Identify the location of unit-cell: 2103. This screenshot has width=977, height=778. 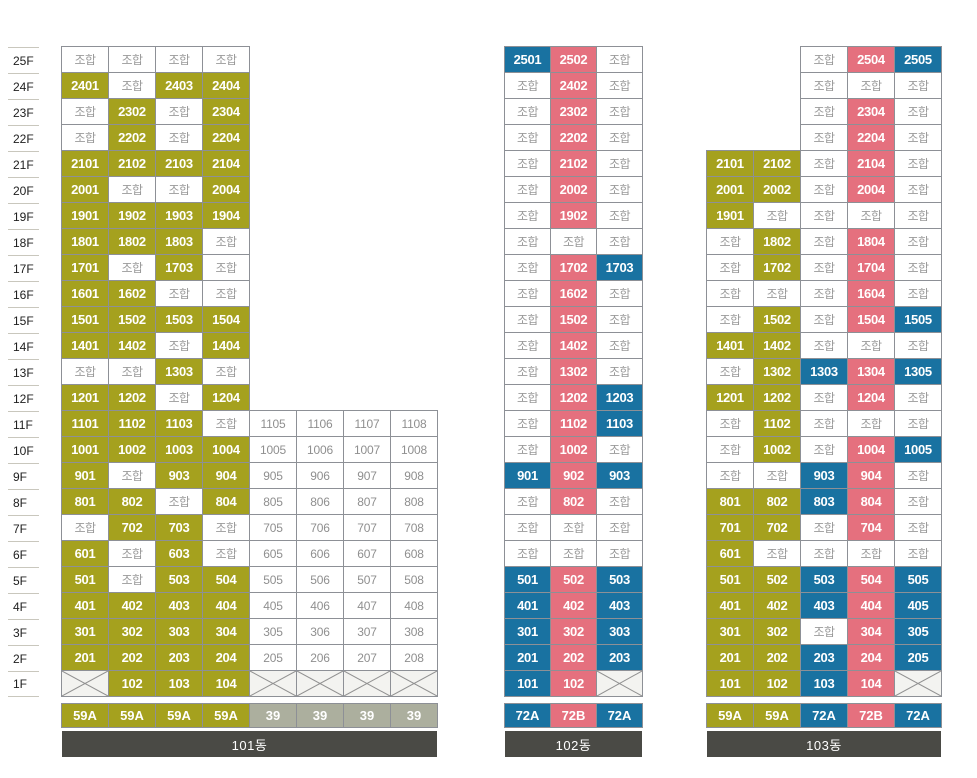
(179, 163).